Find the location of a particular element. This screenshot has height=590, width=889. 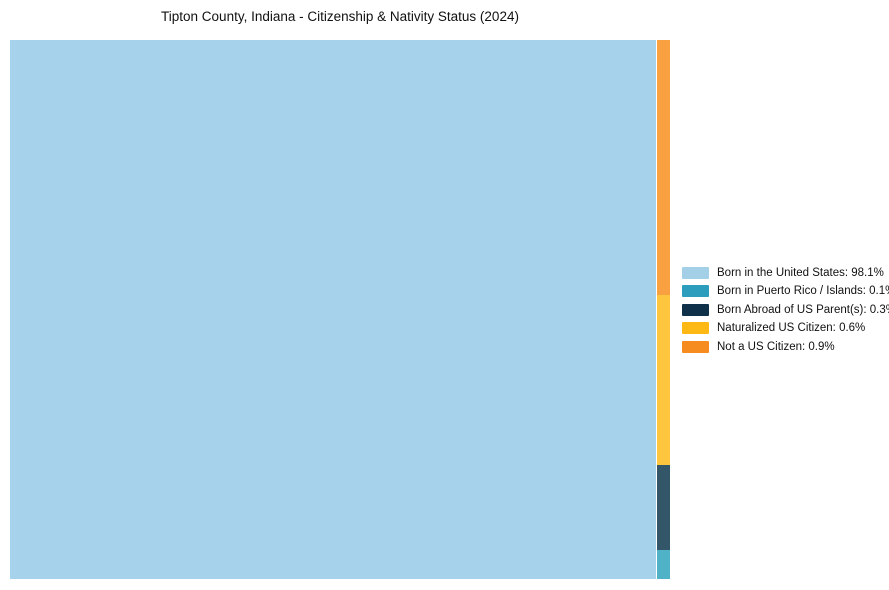

legend-item: Born in Puerto Rico / Islands: 0.1% is located at coordinates (785, 291).